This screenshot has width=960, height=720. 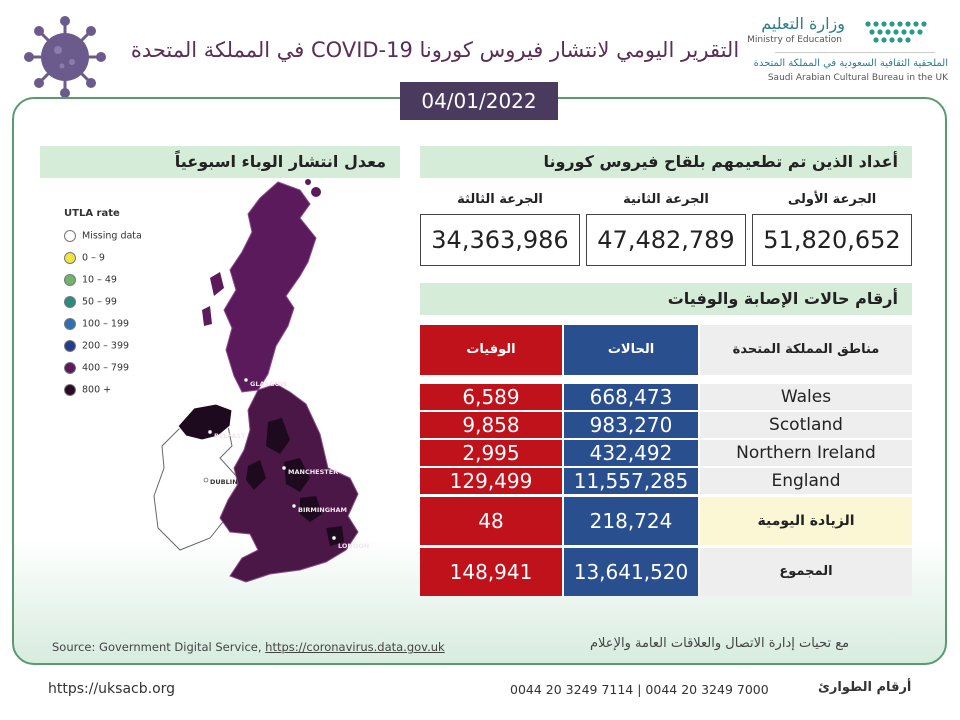 I want to click on region-column-header: مناطق المملكة المتحدة, so click(x=806, y=350).